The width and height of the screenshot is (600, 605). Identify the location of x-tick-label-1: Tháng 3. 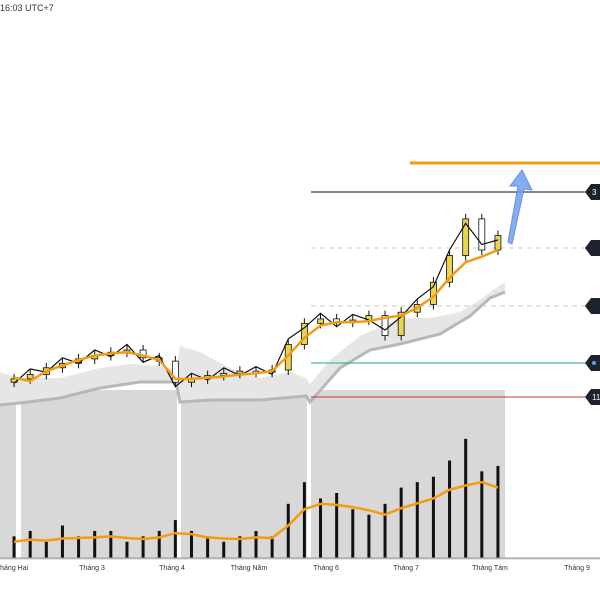
(92, 568).